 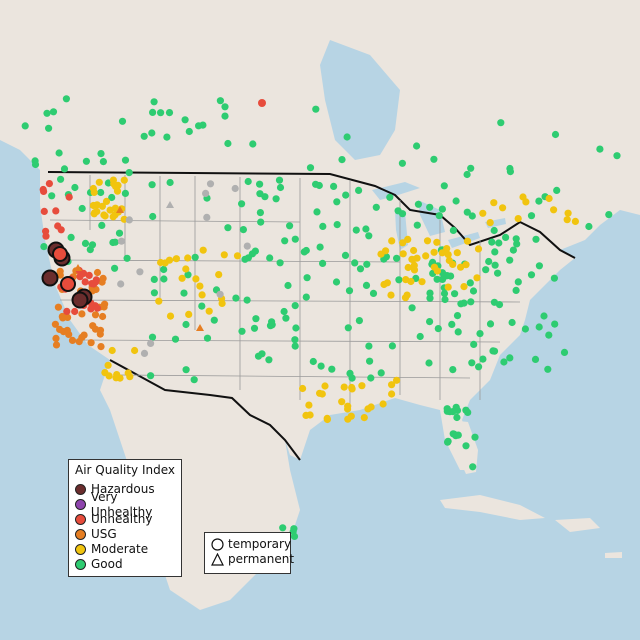 What do you see at coordinates (80, 549) in the screenshot?
I see `moderate-swatch` at bounding box center [80, 549].